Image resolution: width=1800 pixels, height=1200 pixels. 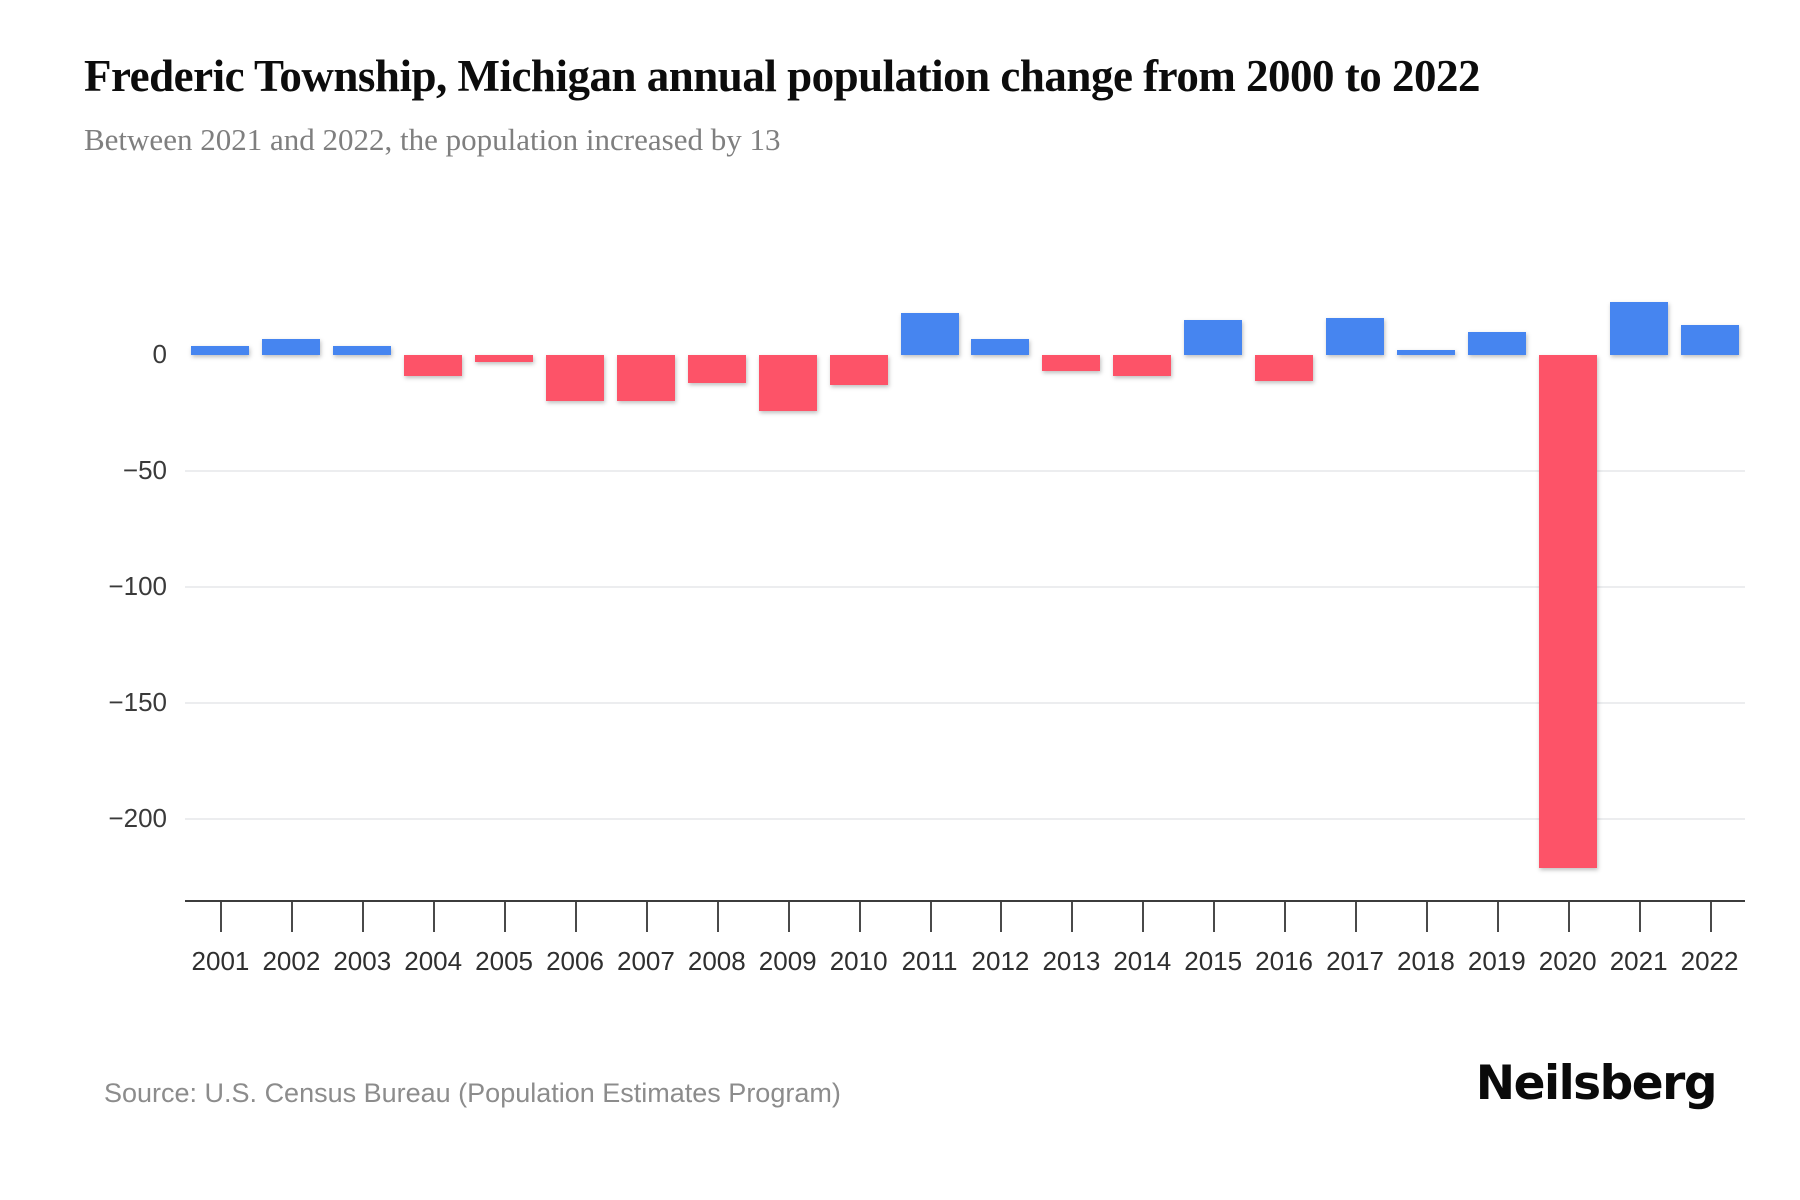 I want to click on x-tick-2004, so click(x=434, y=917).